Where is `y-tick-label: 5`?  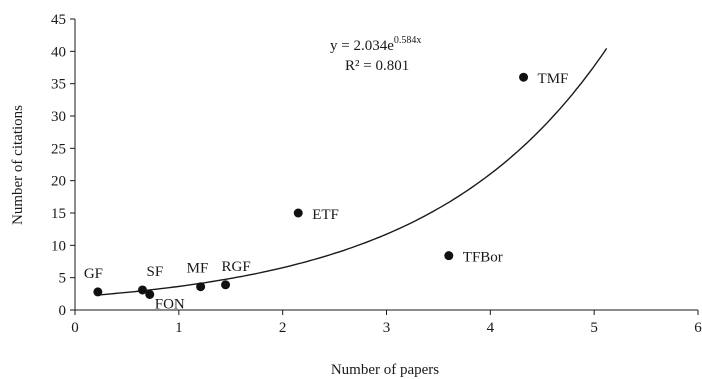 y-tick-label: 5 is located at coordinates (63, 279).